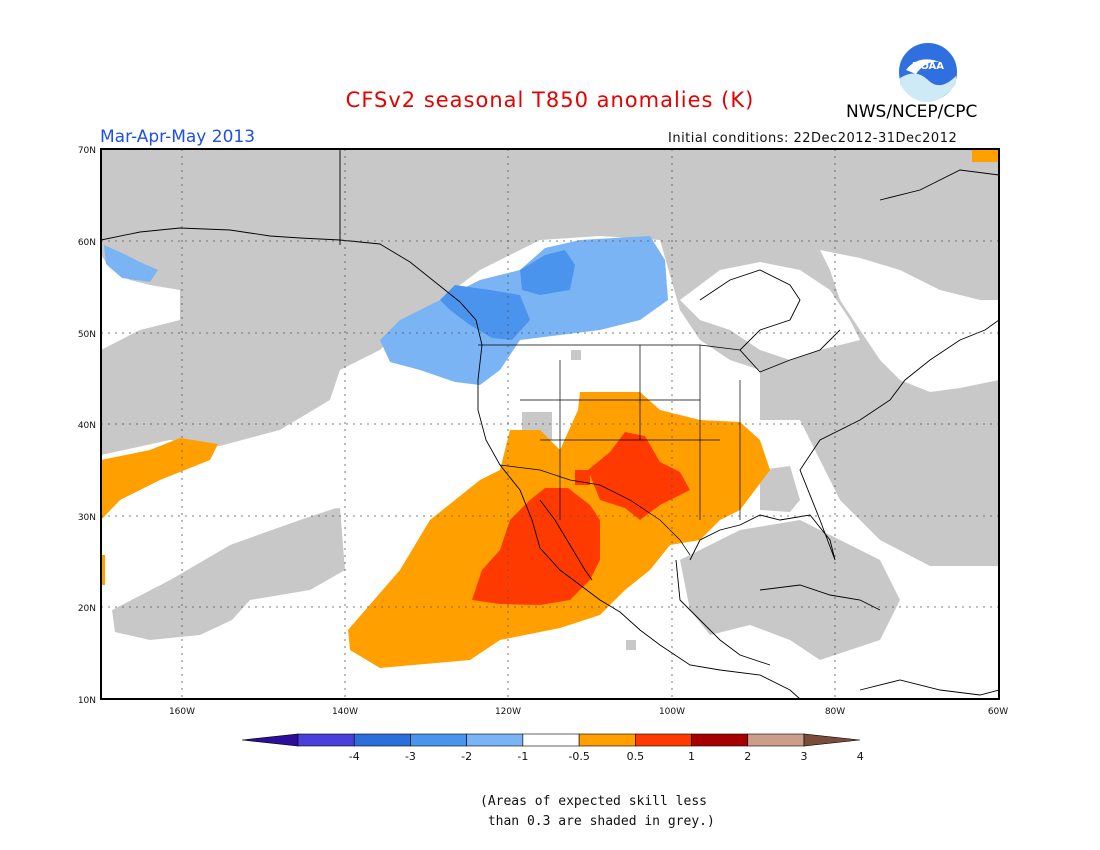  Describe the element at coordinates (672, 712) in the screenshot. I see `lon-label: 100W` at that location.